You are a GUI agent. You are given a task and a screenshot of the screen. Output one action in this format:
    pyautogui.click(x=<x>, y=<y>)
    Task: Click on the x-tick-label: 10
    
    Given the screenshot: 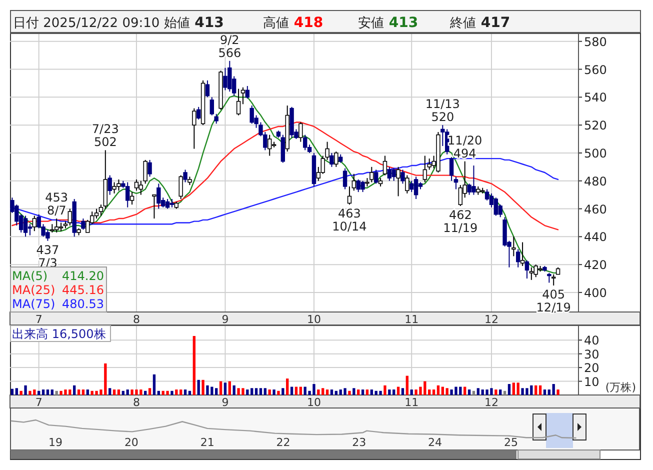 What is the action you would take?
    pyautogui.click(x=313, y=319)
    